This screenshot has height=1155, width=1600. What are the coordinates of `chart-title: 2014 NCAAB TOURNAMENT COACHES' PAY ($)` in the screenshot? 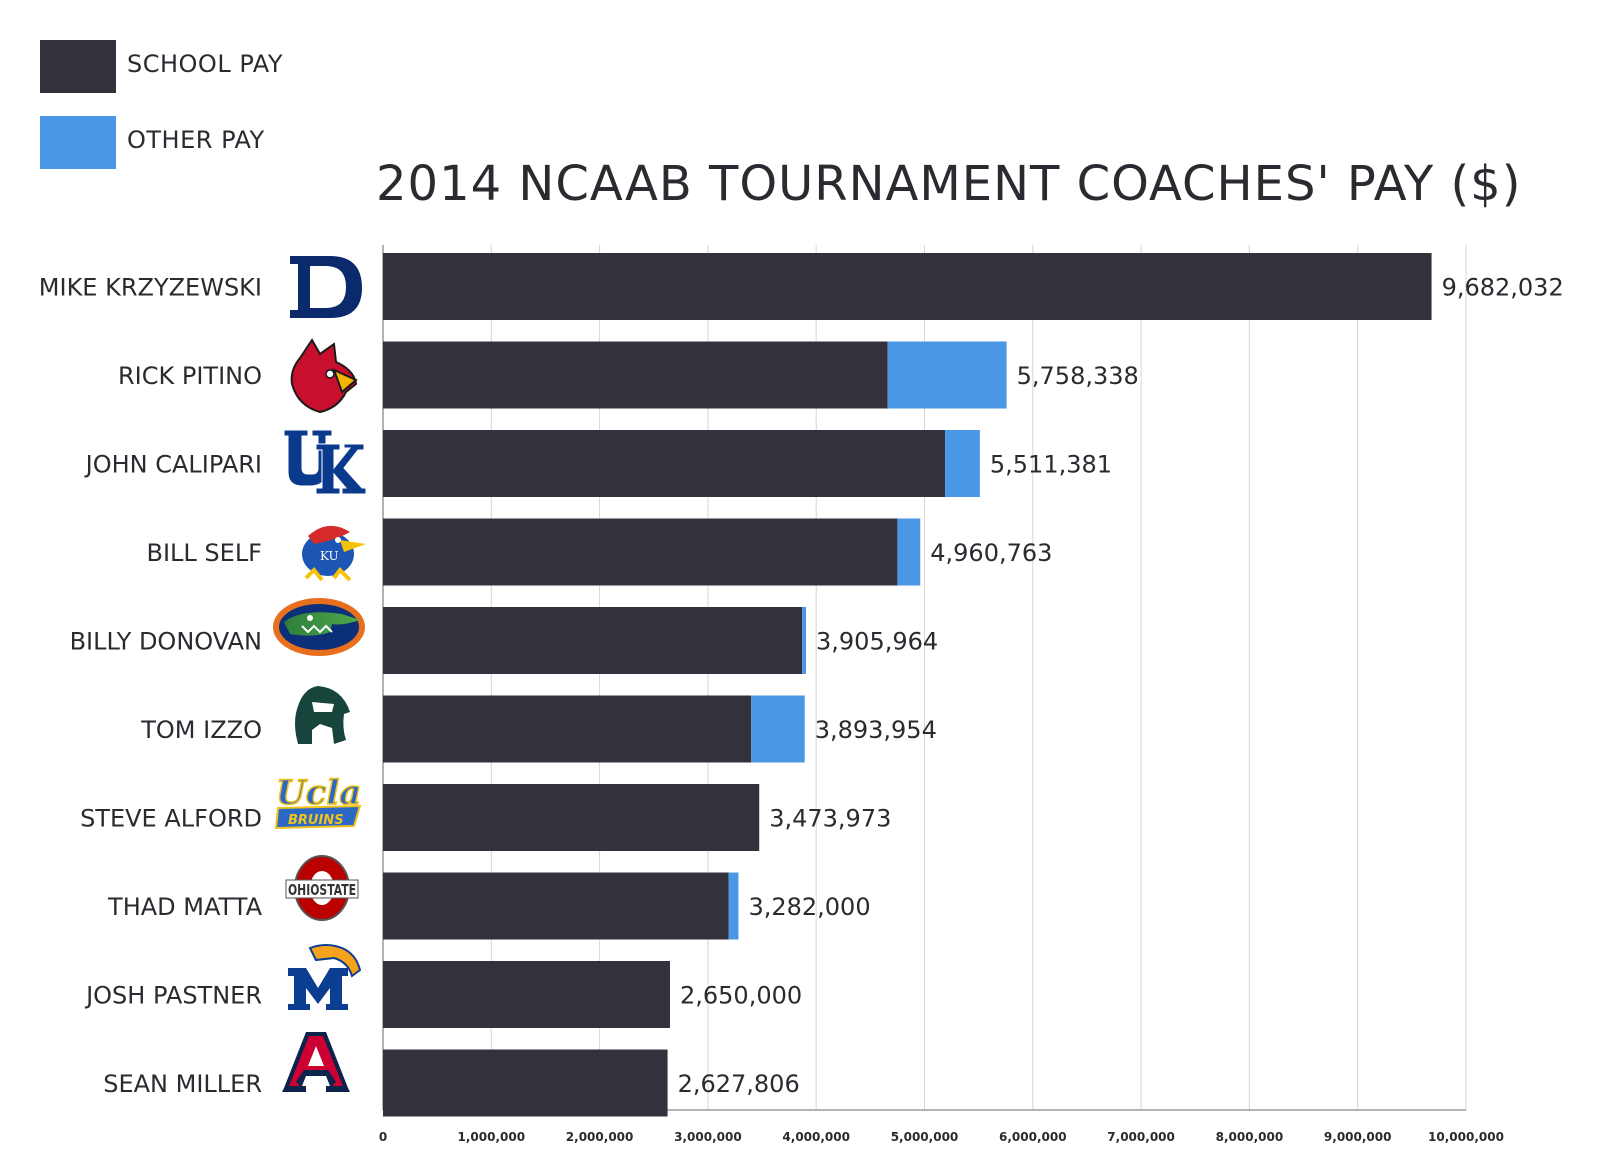 It's located at (949, 184).